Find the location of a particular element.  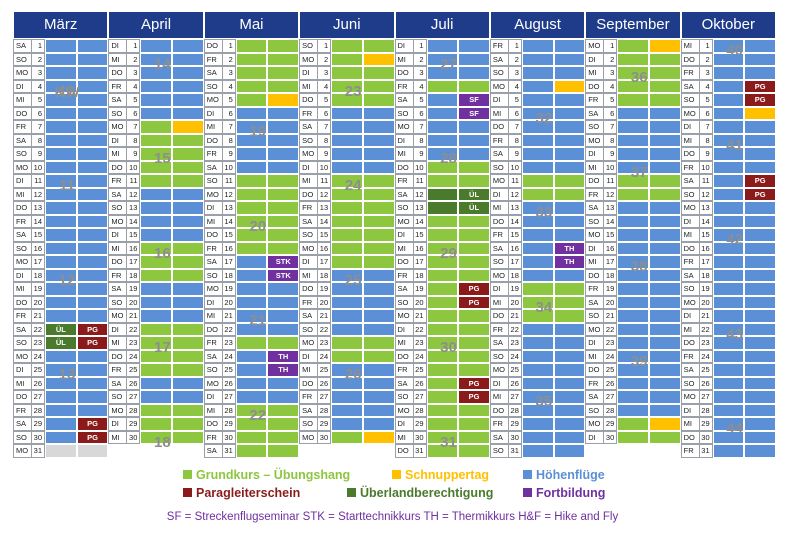

day-number: 22 is located at coordinates (229, 329).